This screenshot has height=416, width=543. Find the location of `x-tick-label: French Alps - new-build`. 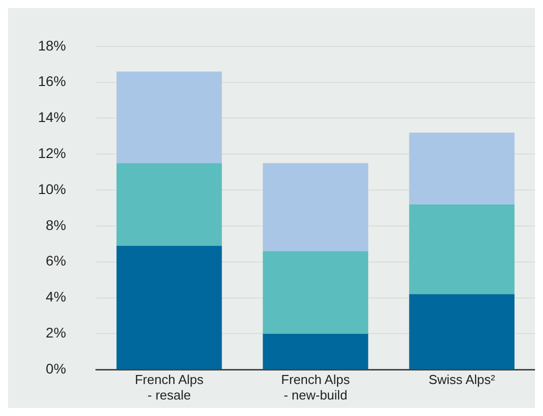

x-tick-label: French Alps - new-build is located at coordinates (315, 387).